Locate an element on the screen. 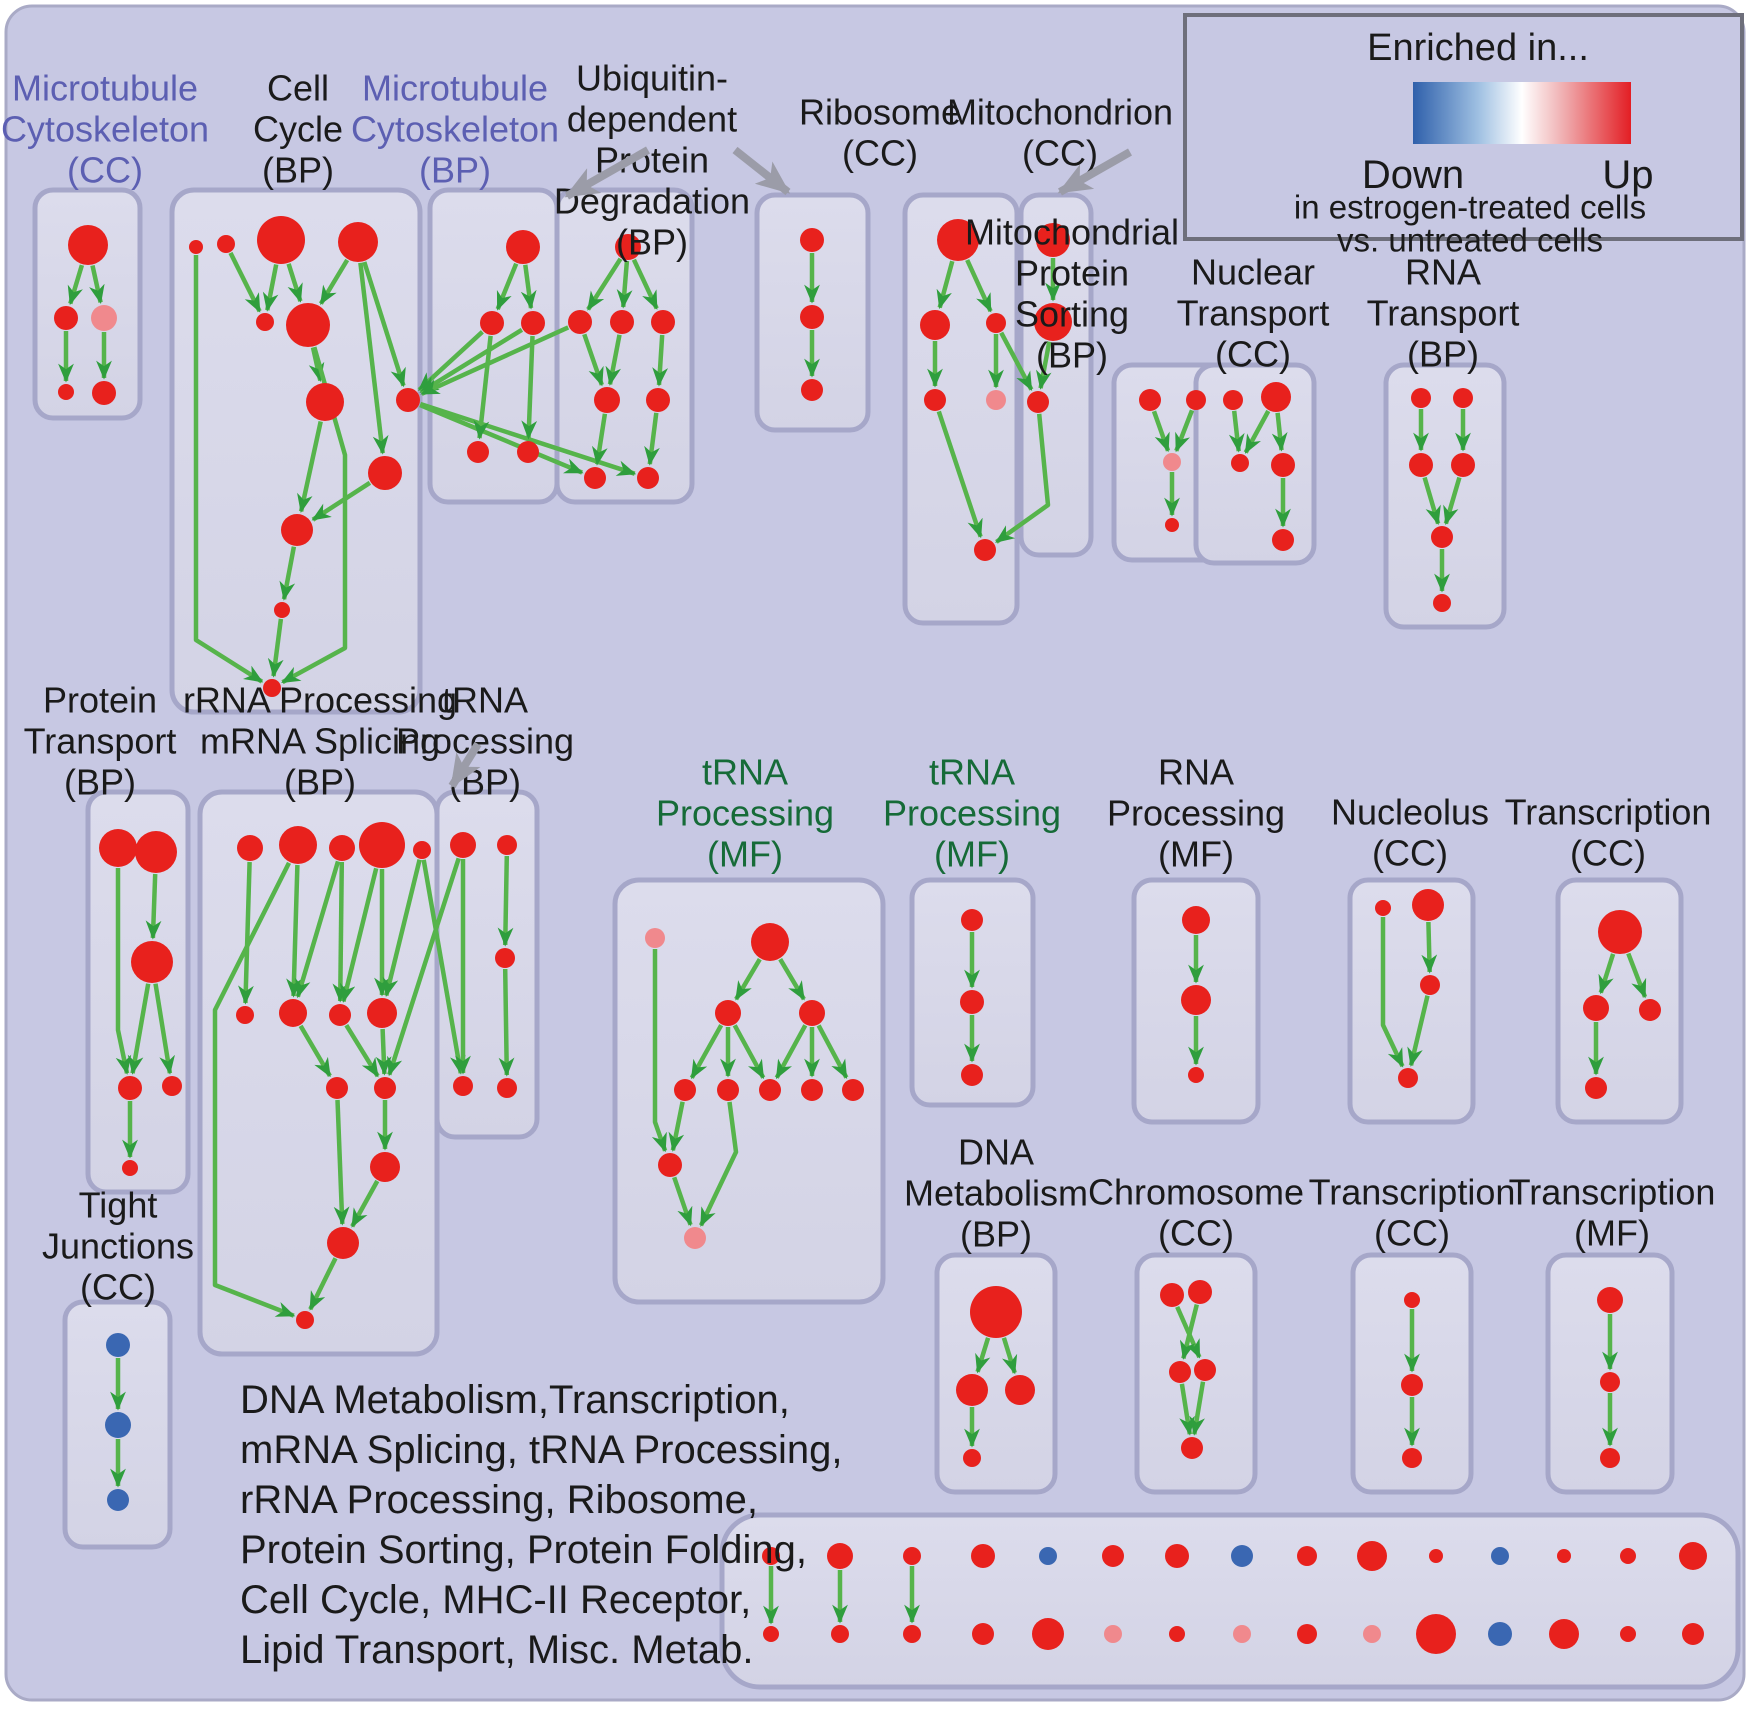  edge-tb_t1-rr_m2 is located at coordinates (424, 967).